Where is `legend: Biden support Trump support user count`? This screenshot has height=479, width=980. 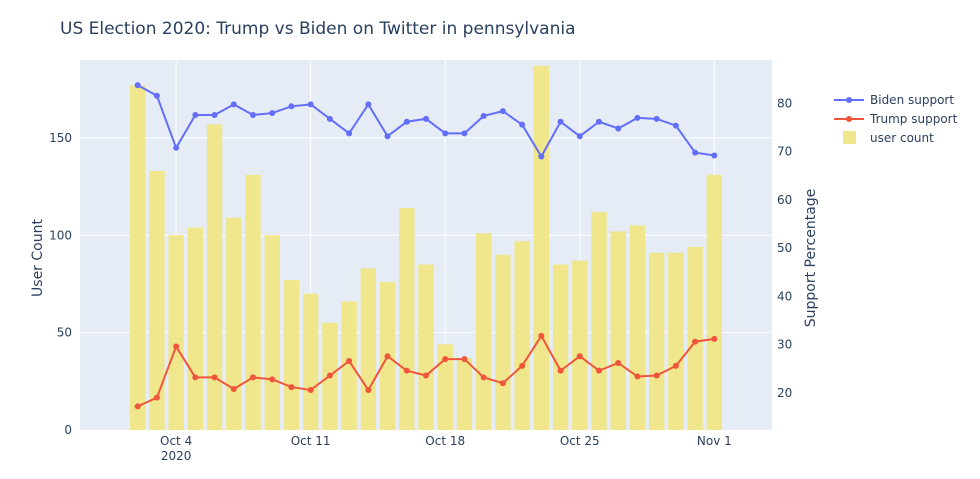
legend: Biden support Trump support user count is located at coordinates (896, 119).